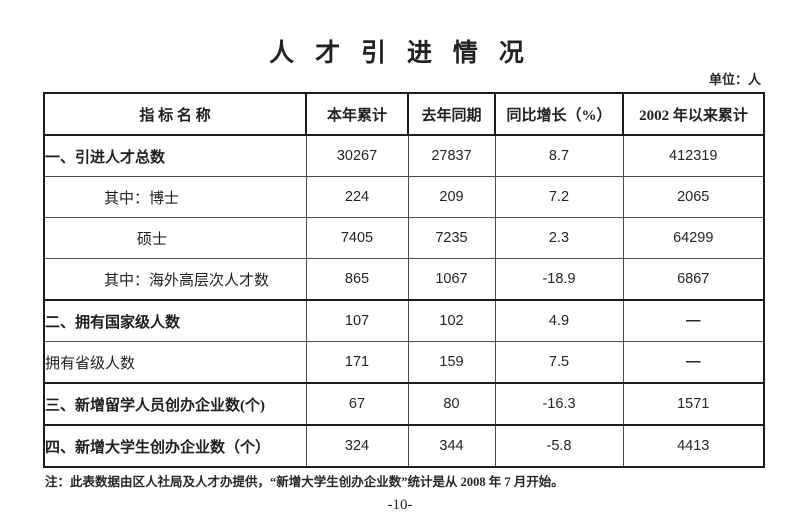 This screenshot has width=800, height=526. What do you see at coordinates (451, 114) in the screenshot?
I see `column-header-last-year: 去年同期` at bounding box center [451, 114].